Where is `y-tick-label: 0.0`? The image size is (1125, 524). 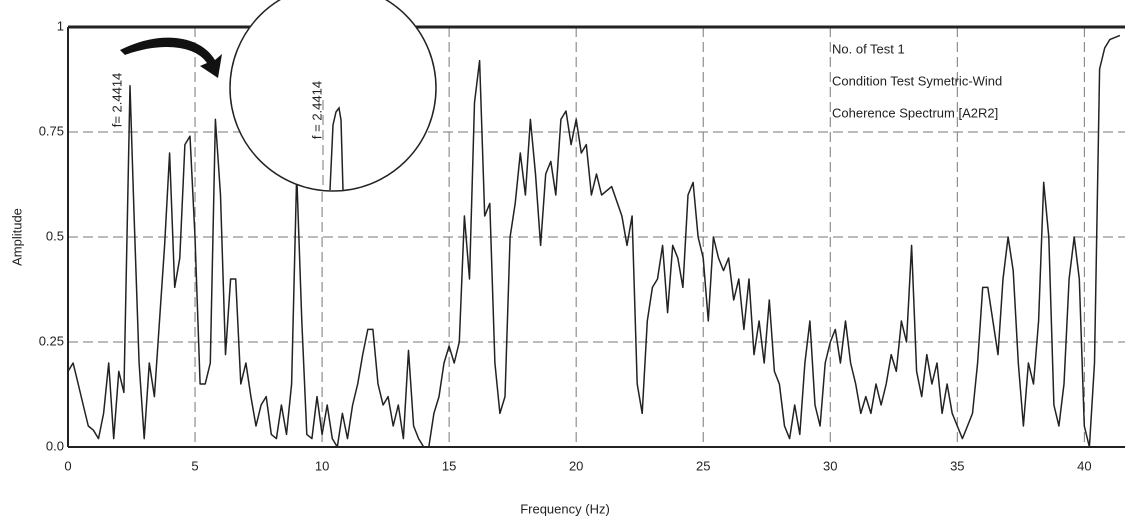 y-tick-label: 0.0 is located at coordinates (55, 445).